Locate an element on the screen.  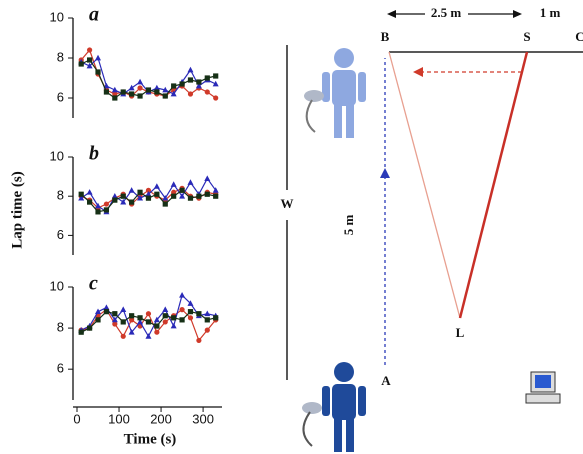
point-label: S is located at coordinates (526, 36).